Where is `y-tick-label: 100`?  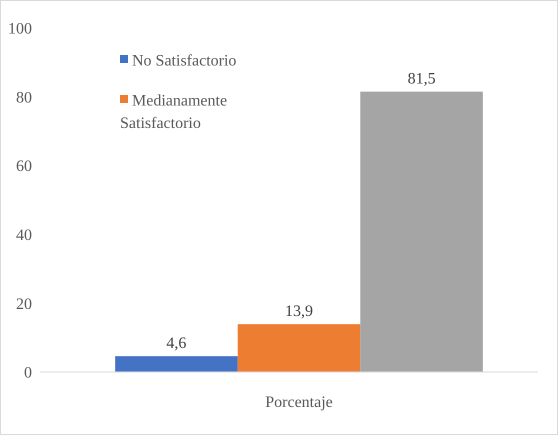 y-tick-label: 100 is located at coordinates (20, 29).